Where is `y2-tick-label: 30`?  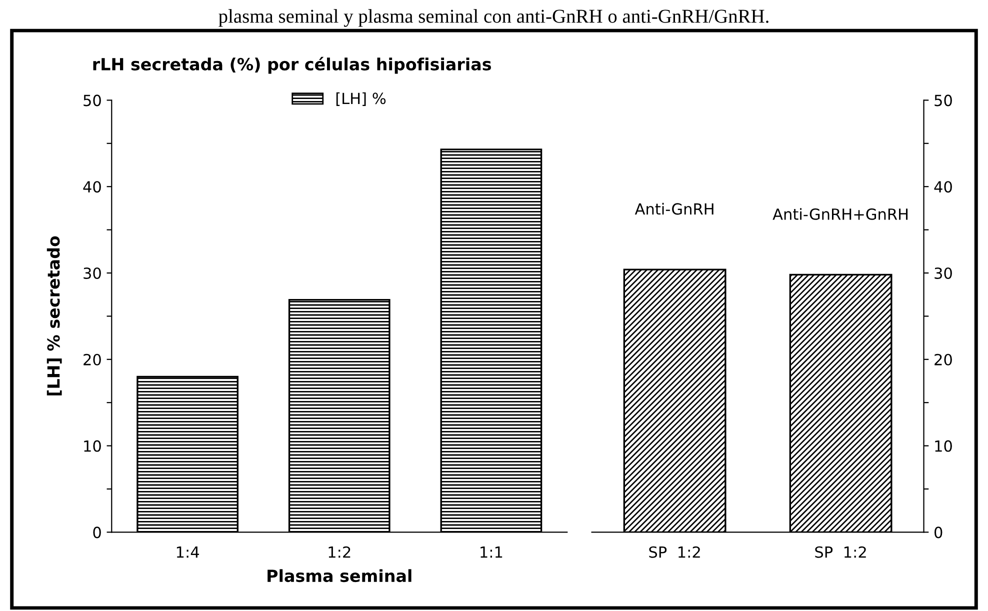 y2-tick-label: 30 is located at coordinates (943, 273).